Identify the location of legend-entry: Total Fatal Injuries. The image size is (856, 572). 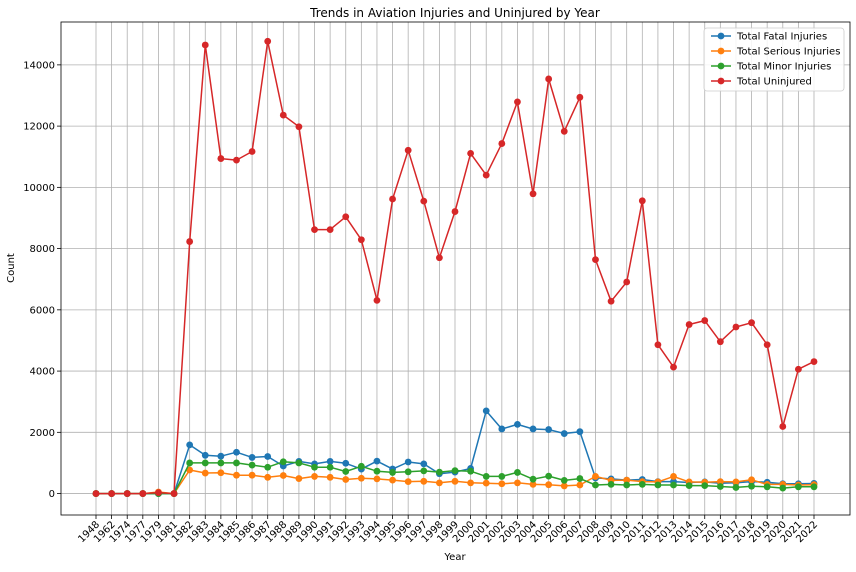
(769, 37).